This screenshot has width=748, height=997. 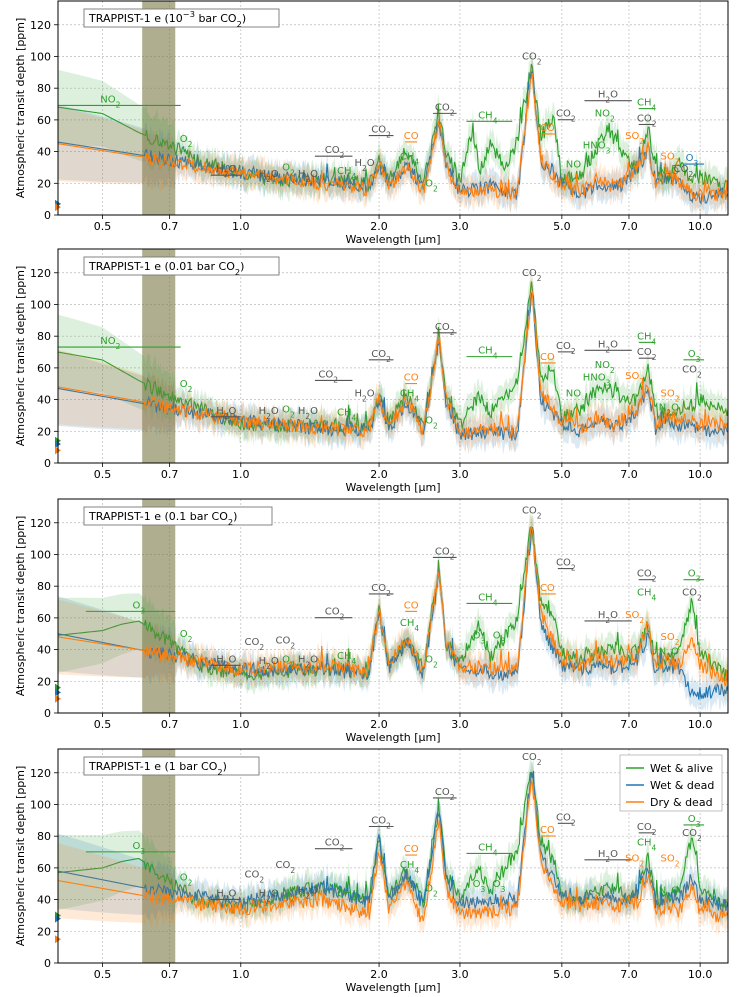 What do you see at coordinates (460, 724) in the screenshot?
I see `x-tick-label: 3.0` at bounding box center [460, 724].